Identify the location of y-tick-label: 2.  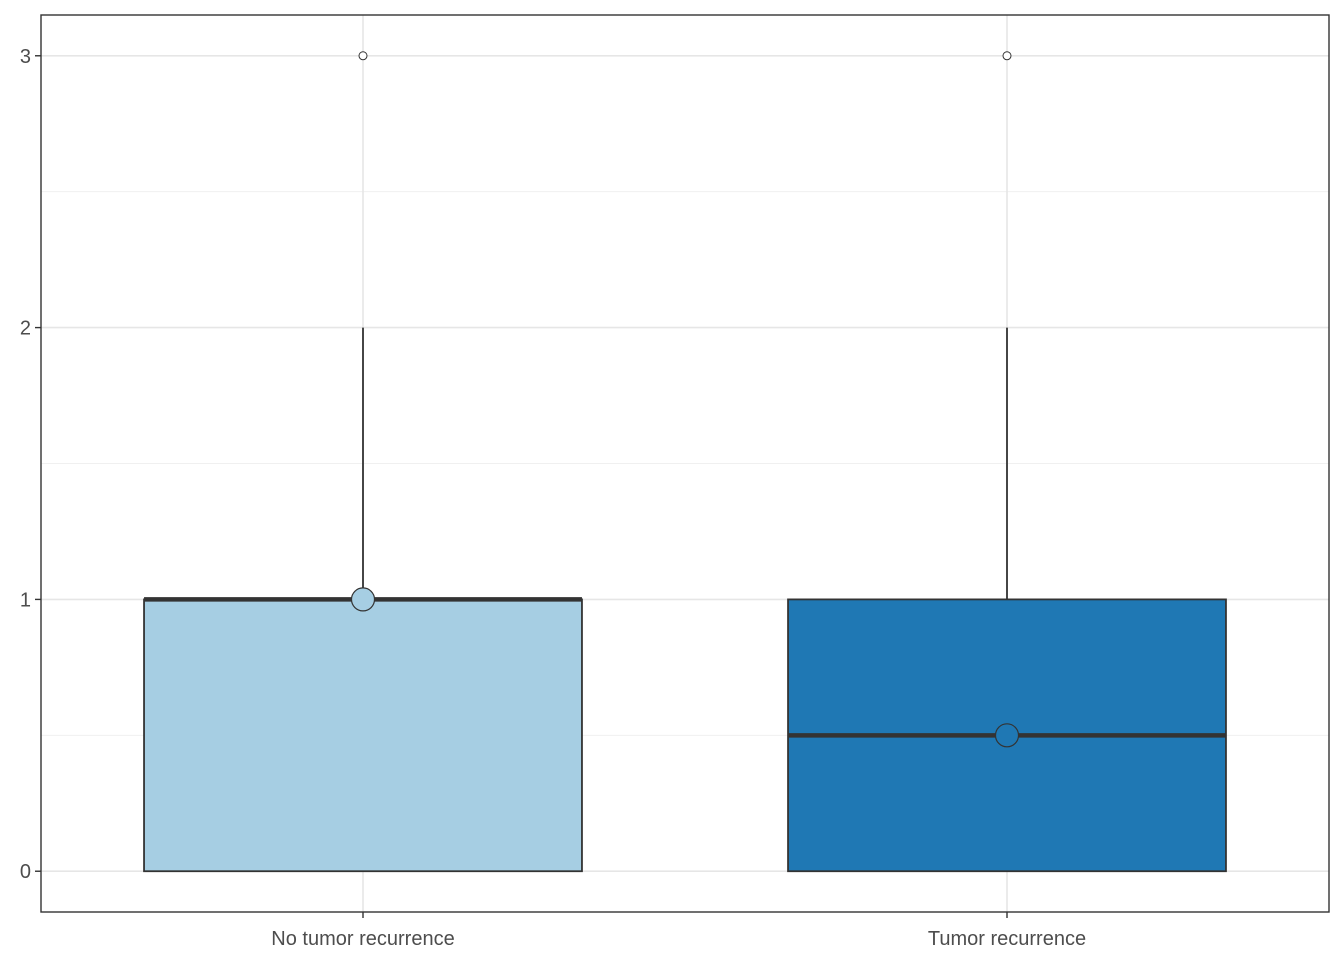
(25, 329).